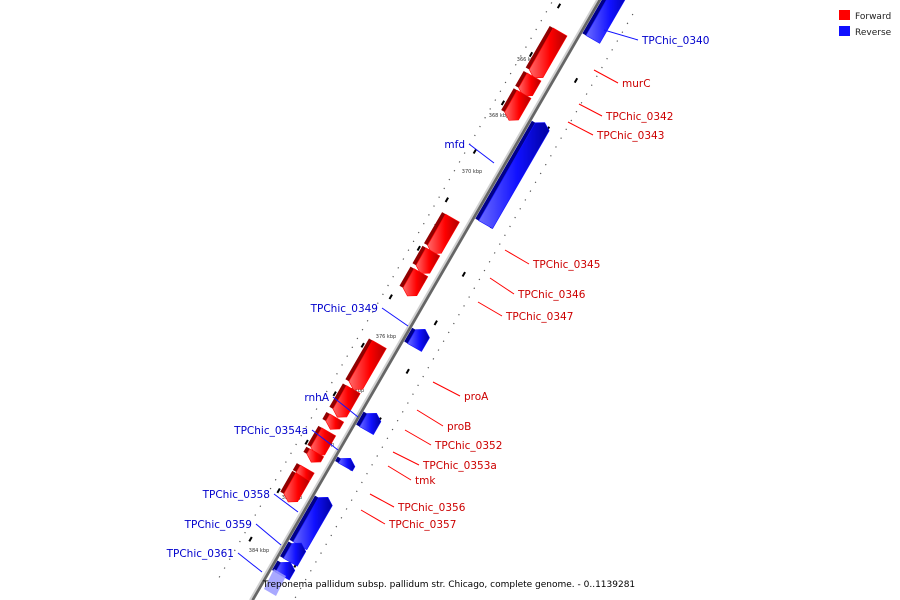 The image size is (900, 600). What do you see at coordinates (551, 295) in the screenshot?
I see `gene-label: TPChic_0346` at bounding box center [551, 295].